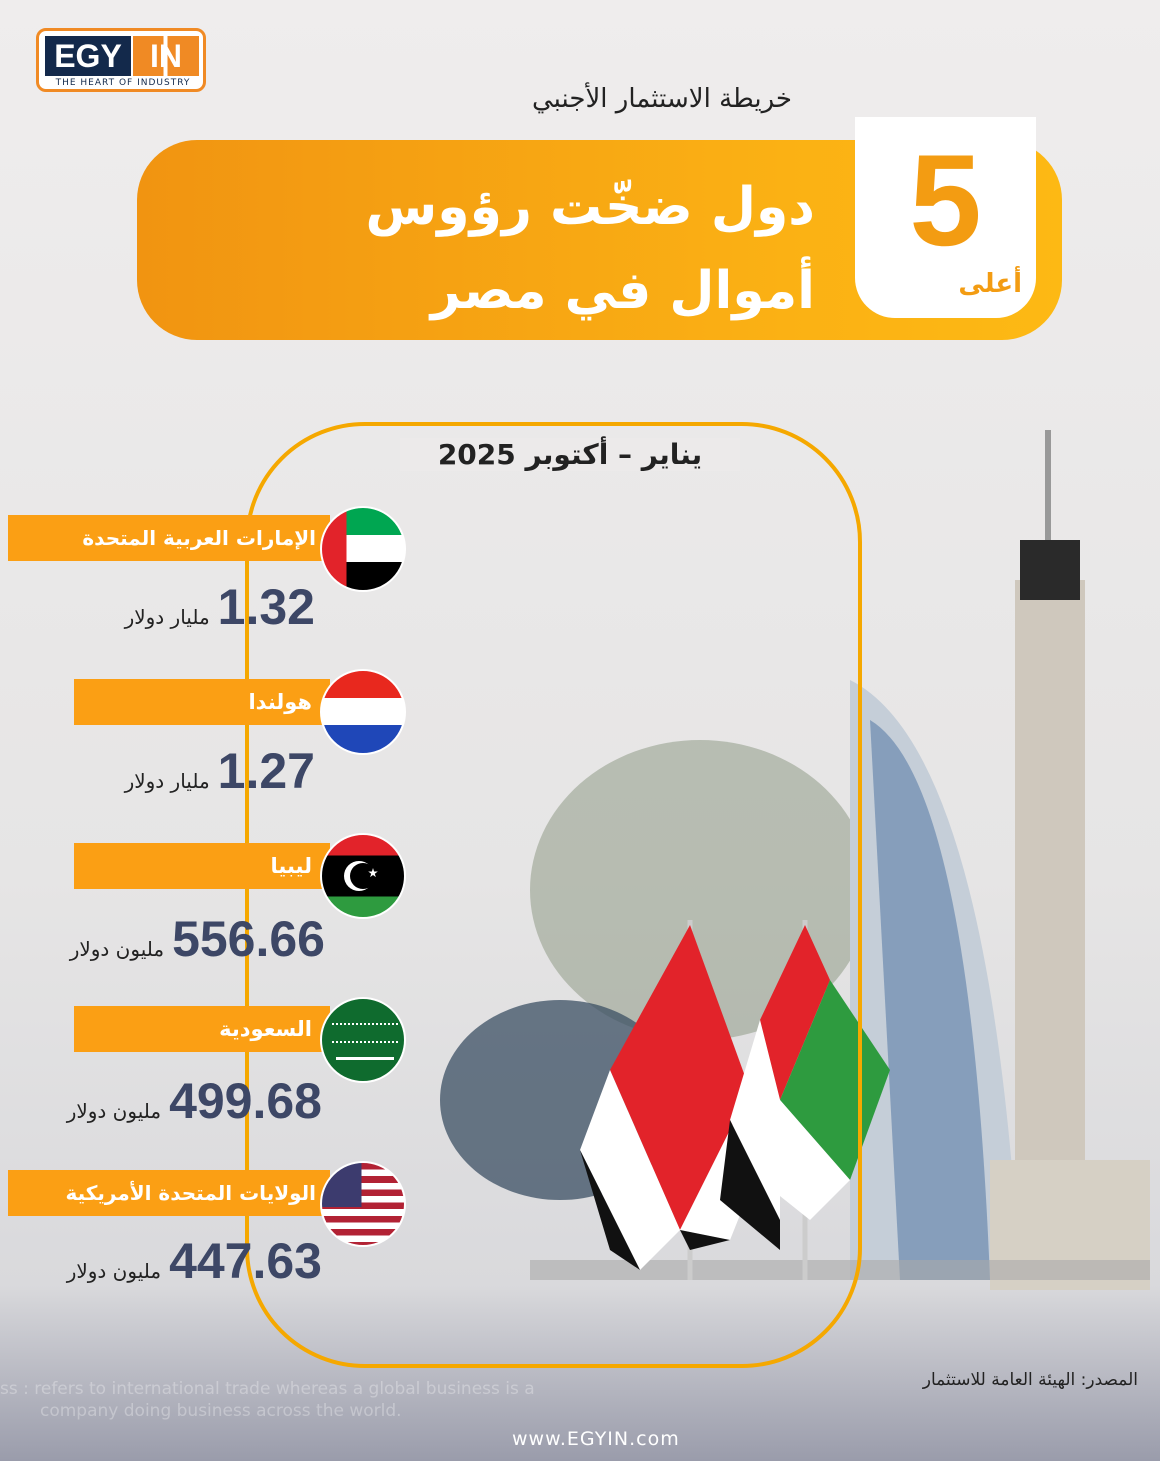  Describe the element at coordinates (990, 284) in the screenshot. I see `rank-label: أعلى` at that location.